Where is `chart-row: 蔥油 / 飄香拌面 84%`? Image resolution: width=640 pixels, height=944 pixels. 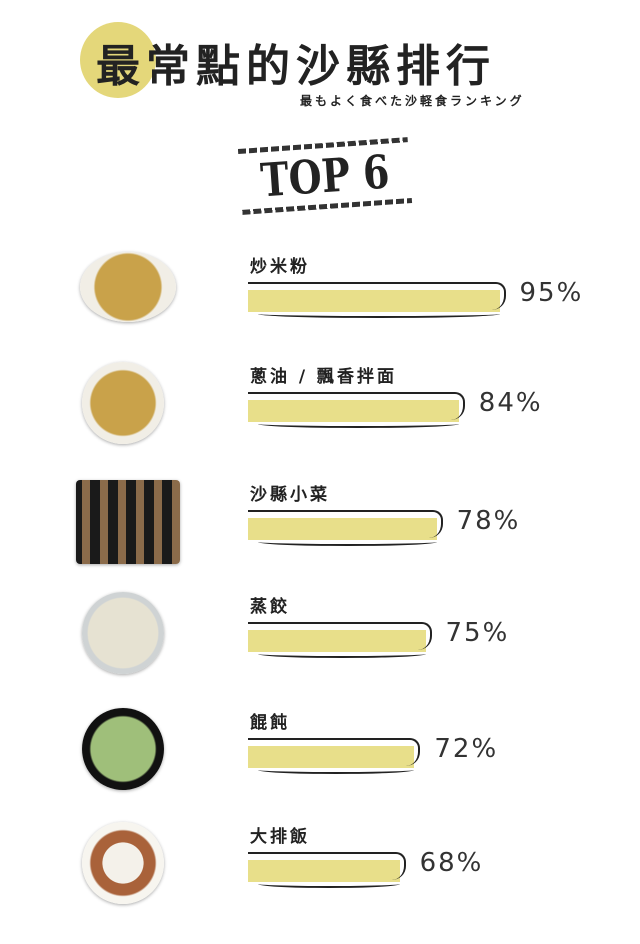 chart-row: 蔥油 / 飄香拌面 84% is located at coordinates (320, 412).